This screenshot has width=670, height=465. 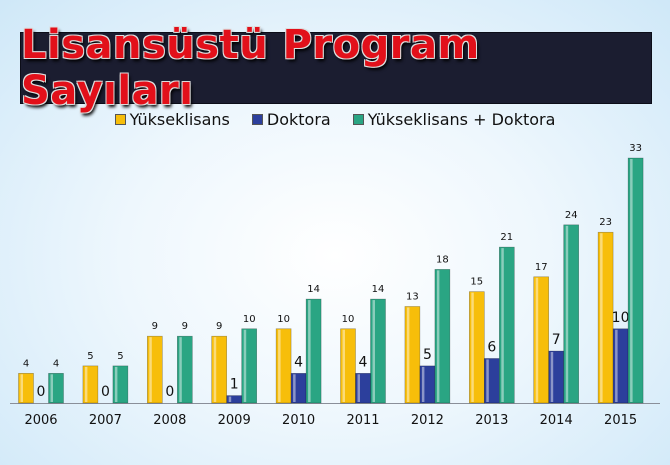 I want to click on bar-y-kseklisans-doktora-2013, so click(x=506, y=325).